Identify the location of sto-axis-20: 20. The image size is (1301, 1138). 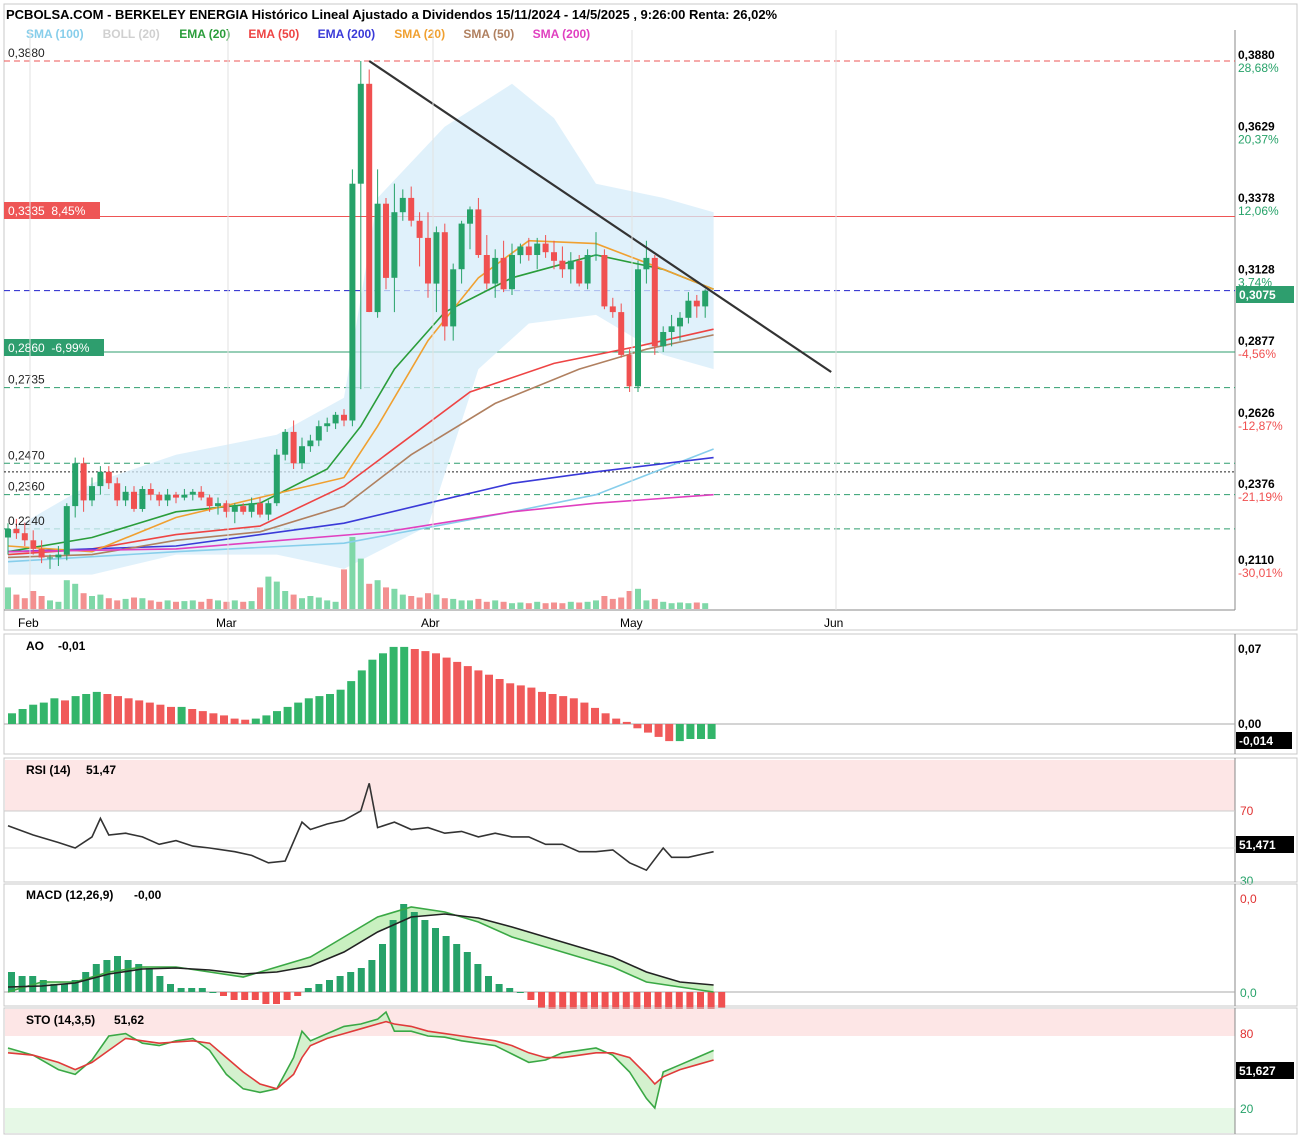
(1247, 1109).